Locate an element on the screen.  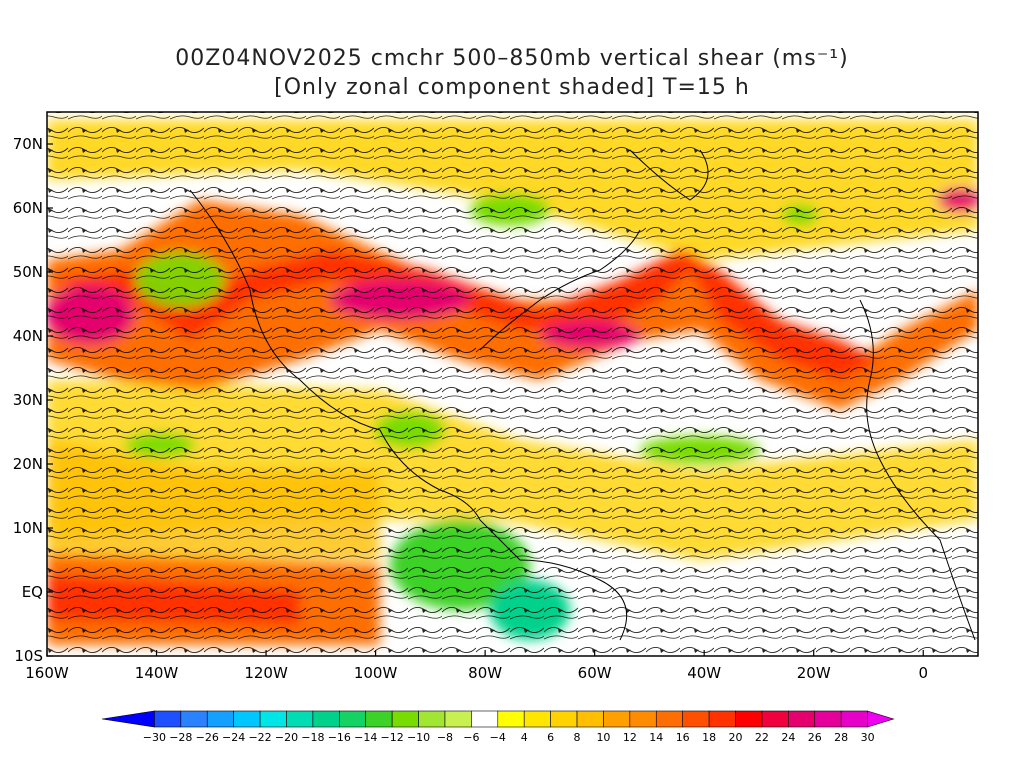
colorbar-label: 8 is located at coordinates (577, 737).